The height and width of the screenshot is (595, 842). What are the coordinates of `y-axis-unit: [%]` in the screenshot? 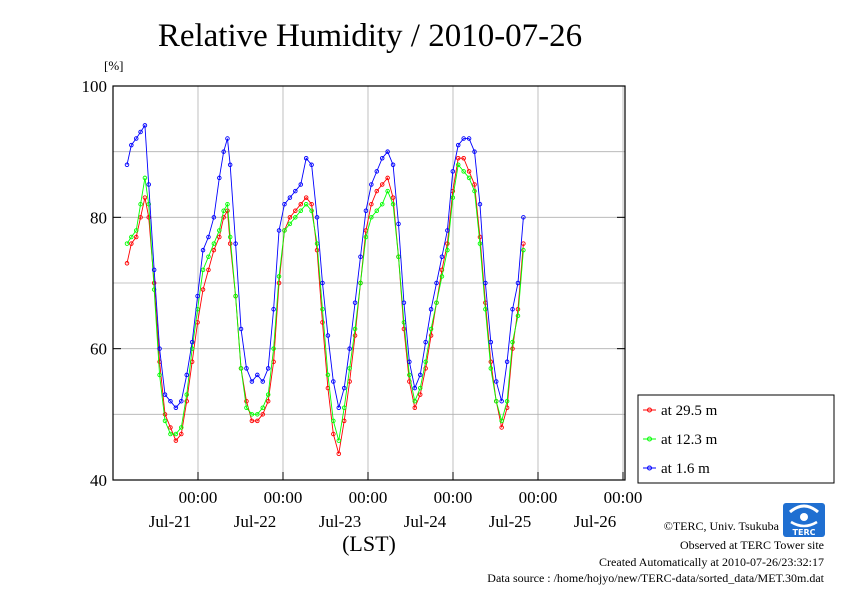 It's located at (114, 65).